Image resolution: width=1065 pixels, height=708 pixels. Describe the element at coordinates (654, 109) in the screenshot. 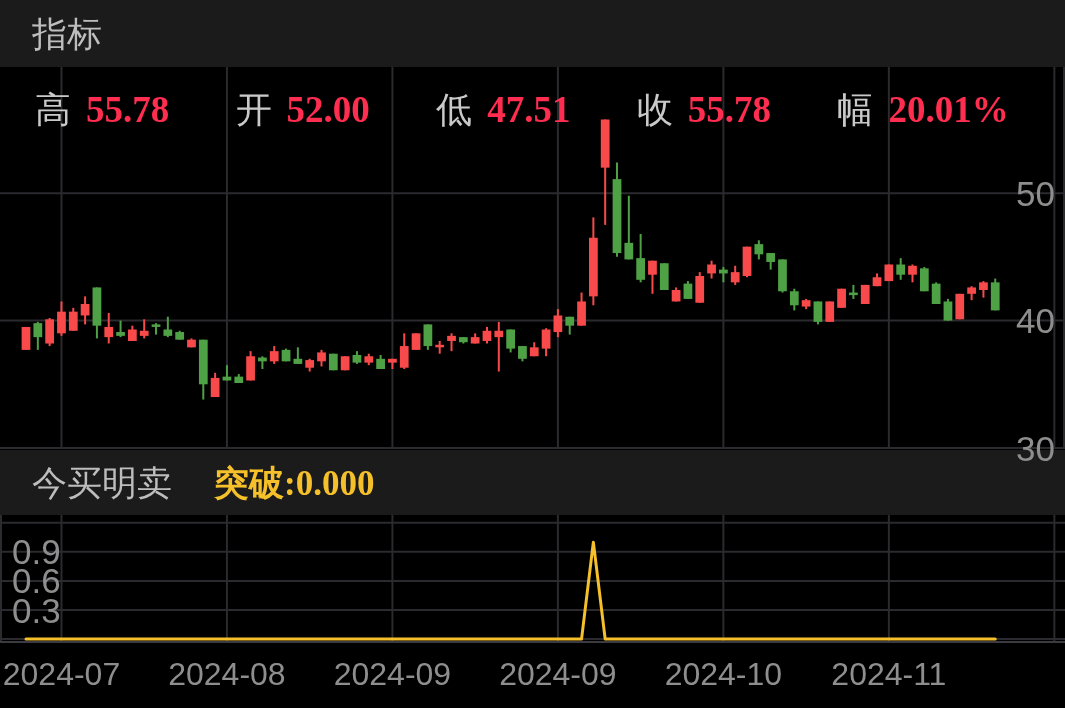

I see `info-label: 收` at that location.